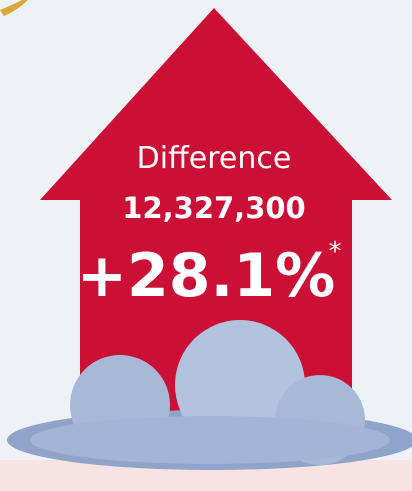  I want to click on footnote-mark: *, so click(335, 252).